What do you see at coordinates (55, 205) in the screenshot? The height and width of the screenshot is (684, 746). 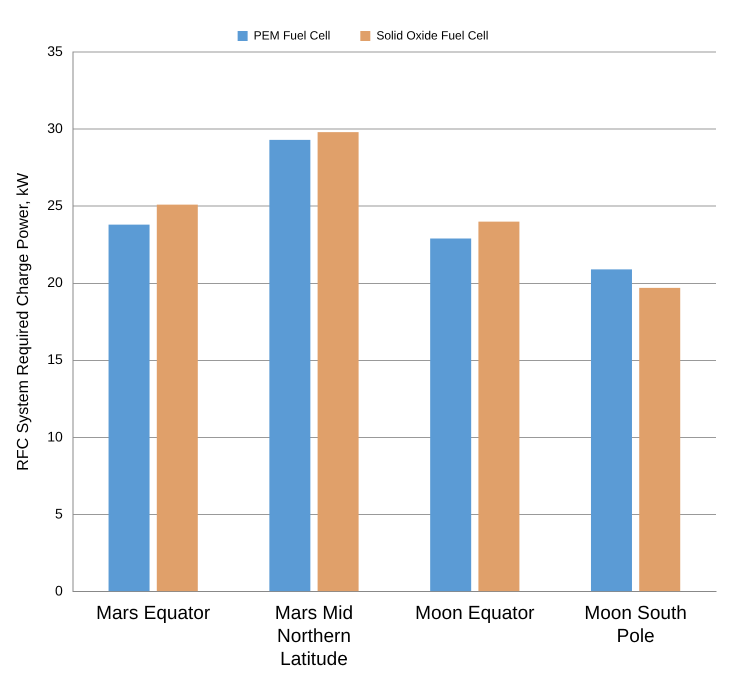 I see `y-tick-label: 25` at bounding box center [55, 205].